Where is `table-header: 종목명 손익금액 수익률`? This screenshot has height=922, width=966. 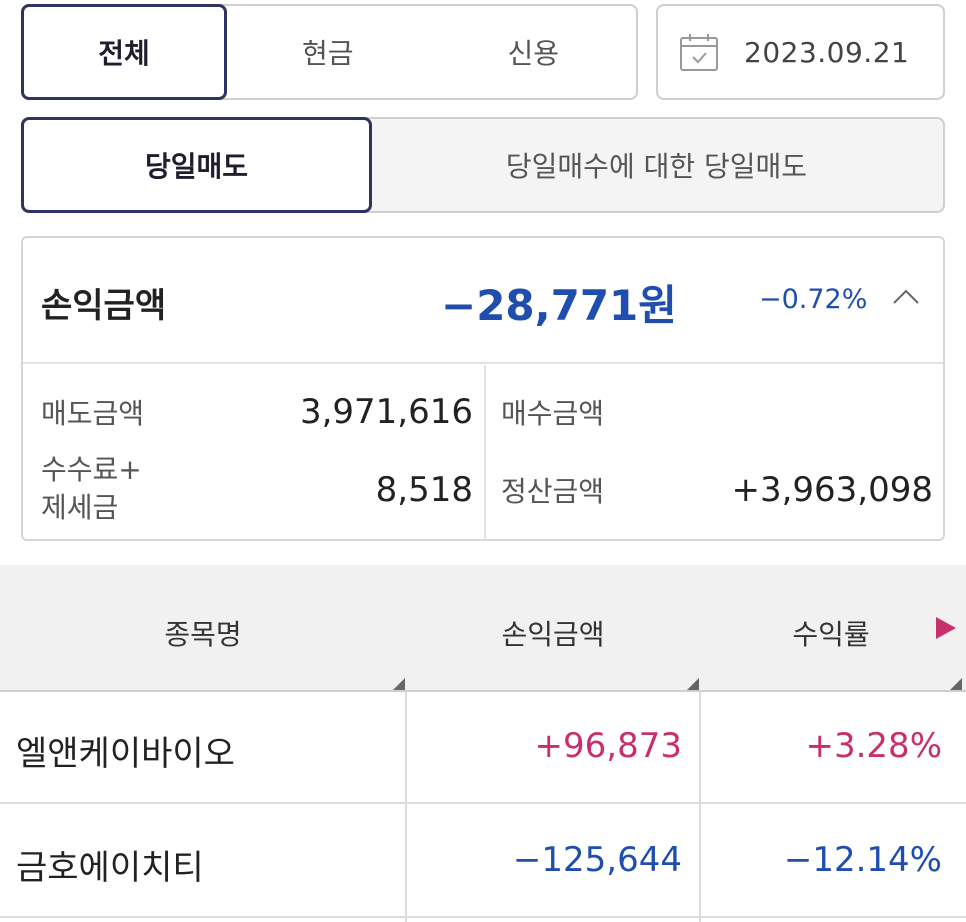
table-header: 종목명 손익금액 수익률 is located at coordinates (483, 628).